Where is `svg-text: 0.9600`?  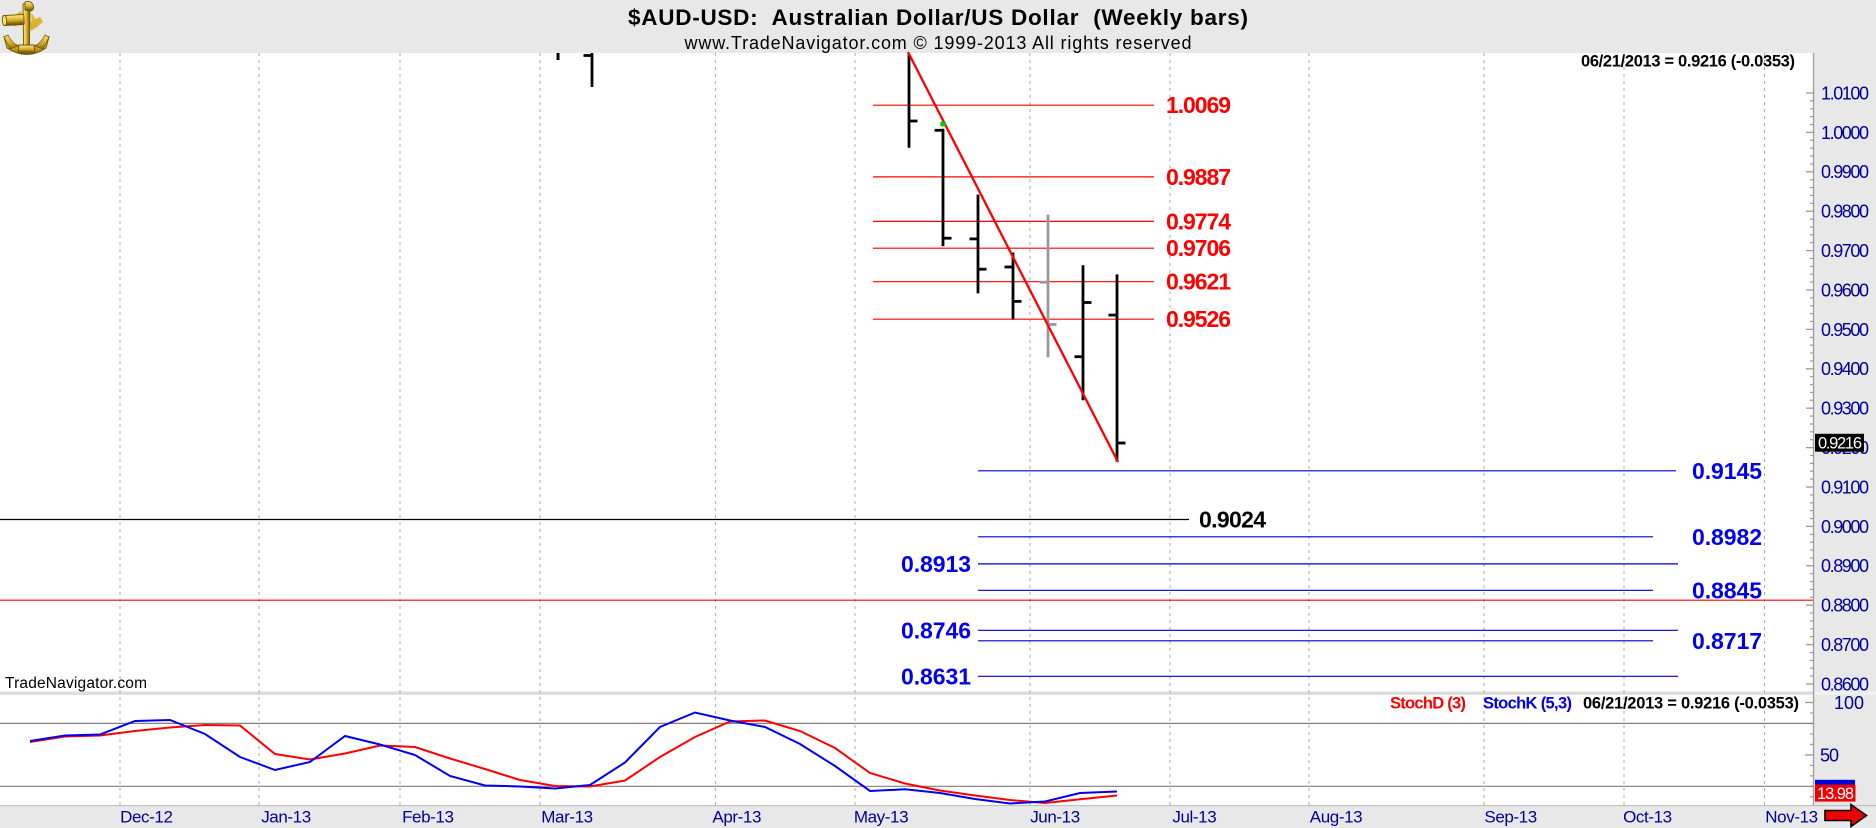
svg-text: 0.9600 is located at coordinates (1845, 290).